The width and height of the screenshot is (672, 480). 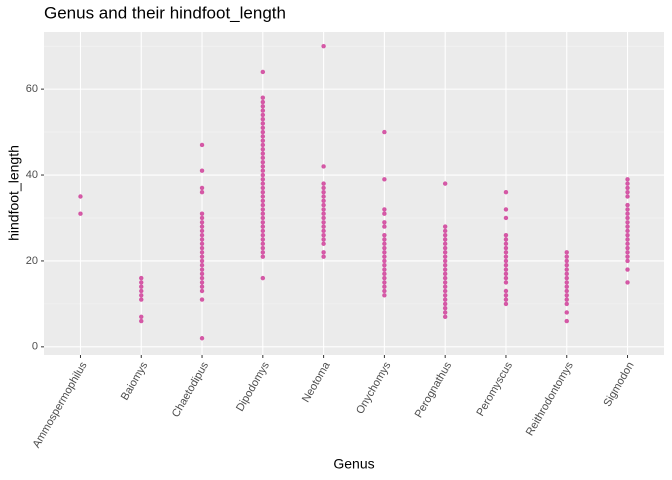 What do you see at coordinates (135, 381) in the screenshot?
I see `x-tick-label: Baiomys` at bounding box center [135, 381].